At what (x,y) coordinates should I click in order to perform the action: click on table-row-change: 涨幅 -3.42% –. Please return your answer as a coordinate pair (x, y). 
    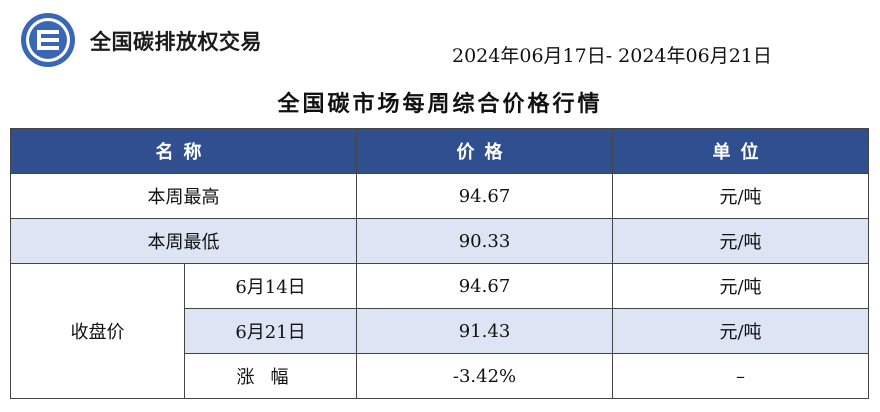
    Looking at the image, I should click on (440, 376).